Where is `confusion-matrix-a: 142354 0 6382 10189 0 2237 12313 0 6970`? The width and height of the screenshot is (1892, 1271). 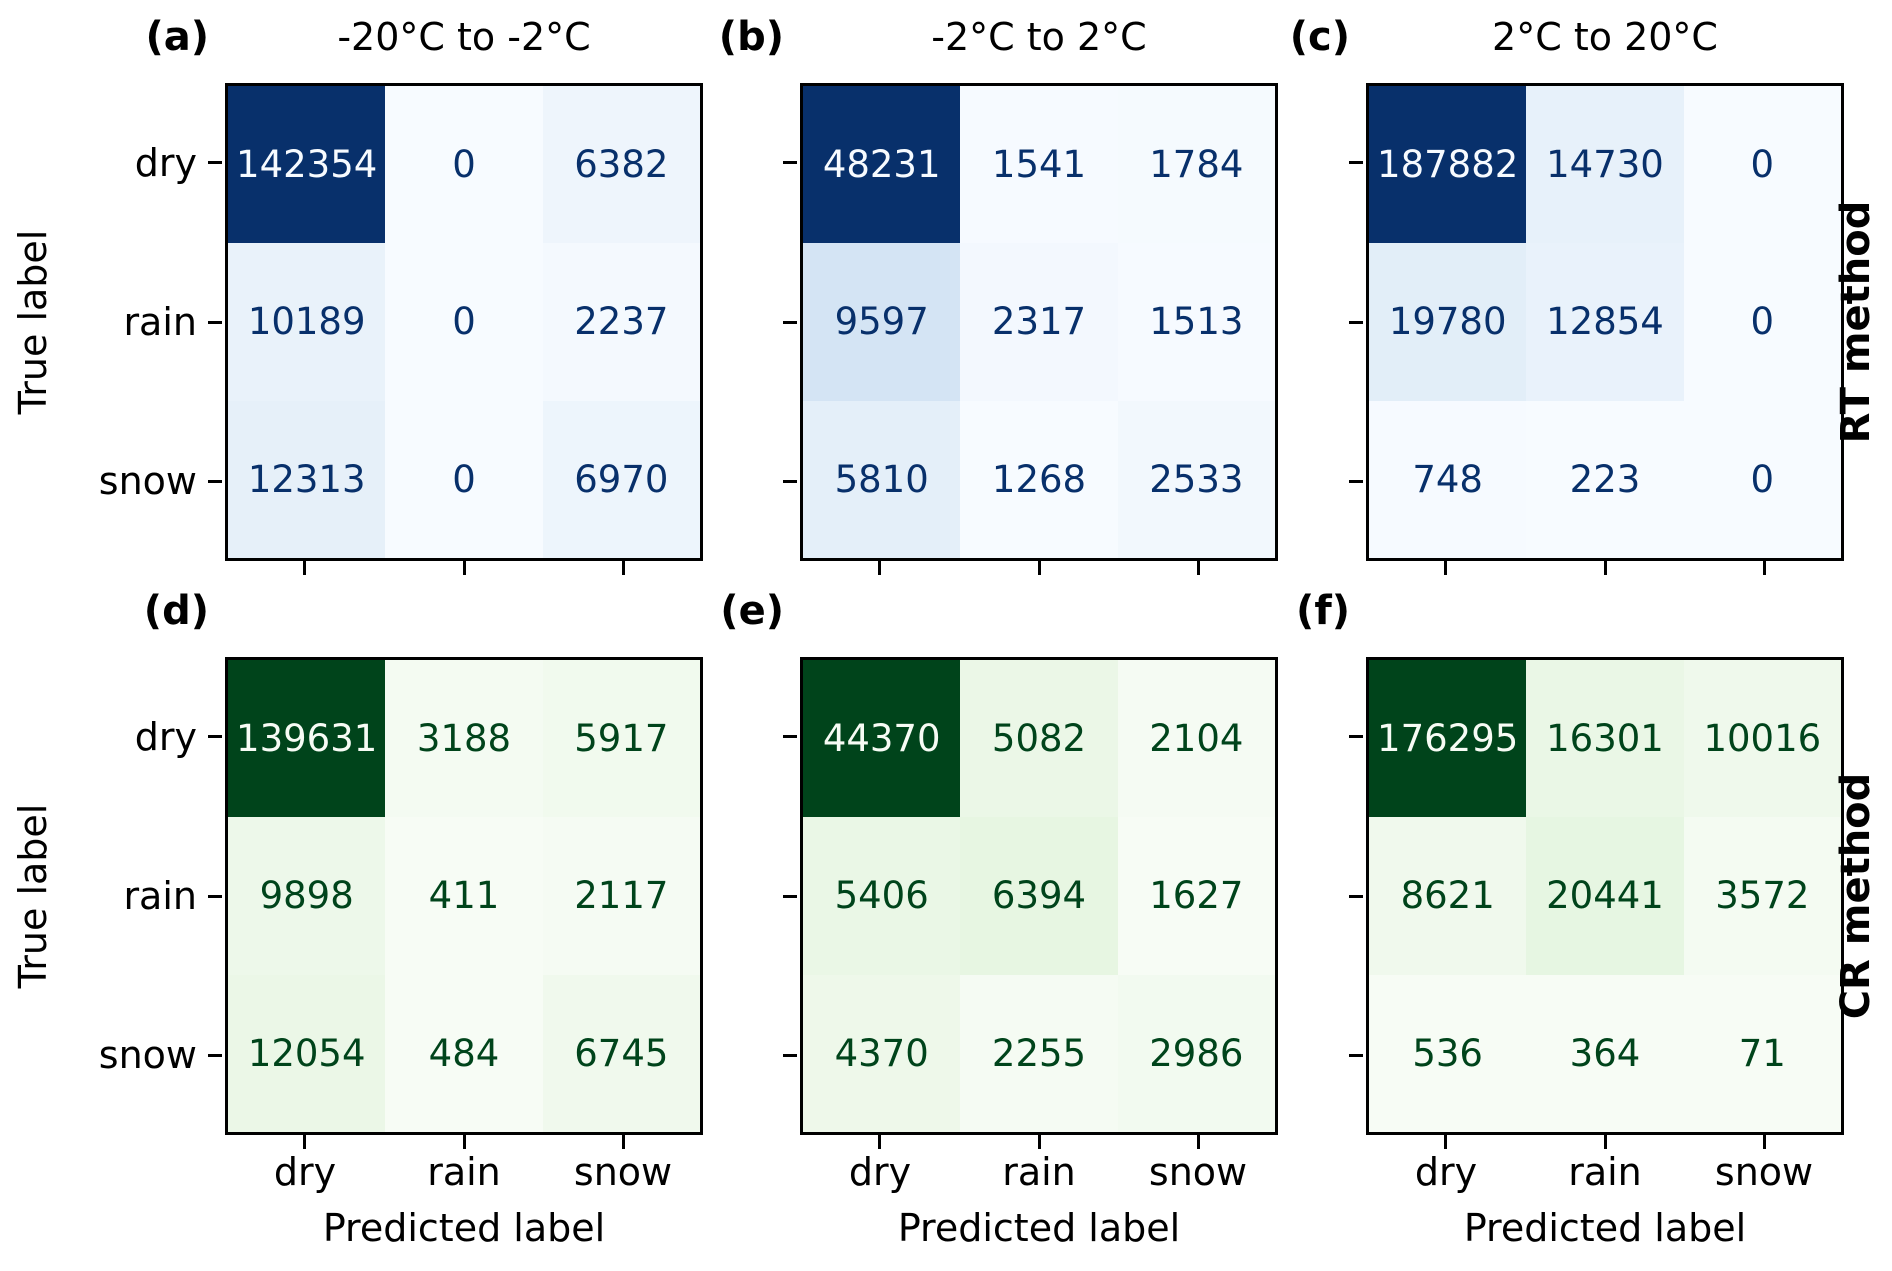 confusion-matrix-a: 142354 0 6382 10189 0 2237 12313 0 6970 is located at coordinates (464, 322).